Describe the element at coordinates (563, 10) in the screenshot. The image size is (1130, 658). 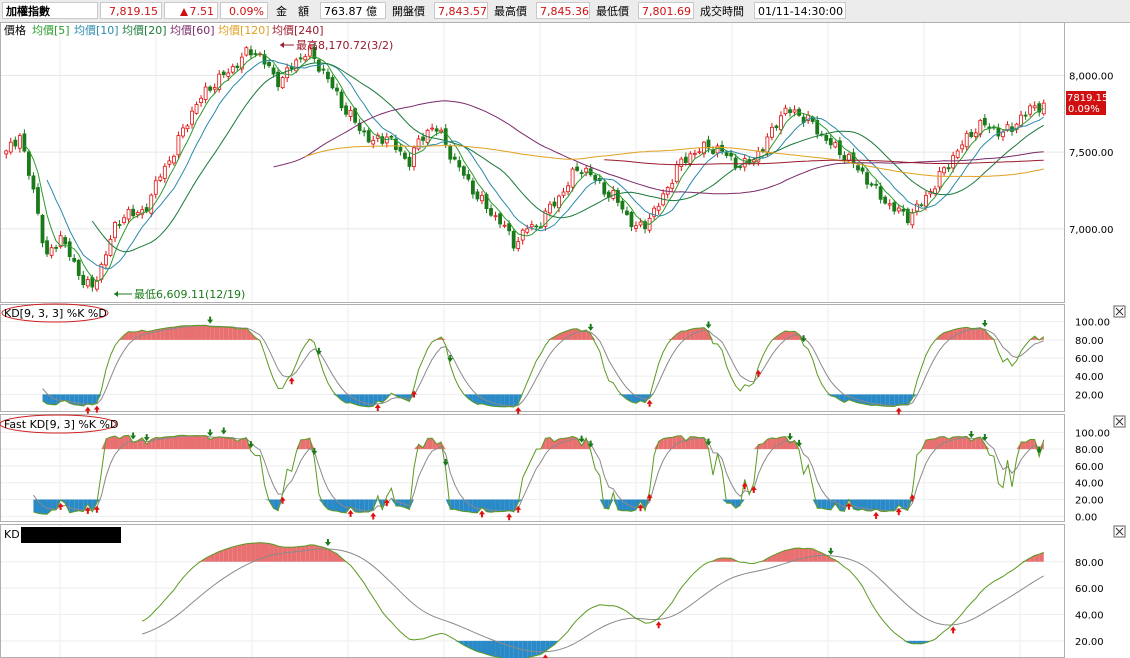
I see `high-value: 7,845.36` at that location.